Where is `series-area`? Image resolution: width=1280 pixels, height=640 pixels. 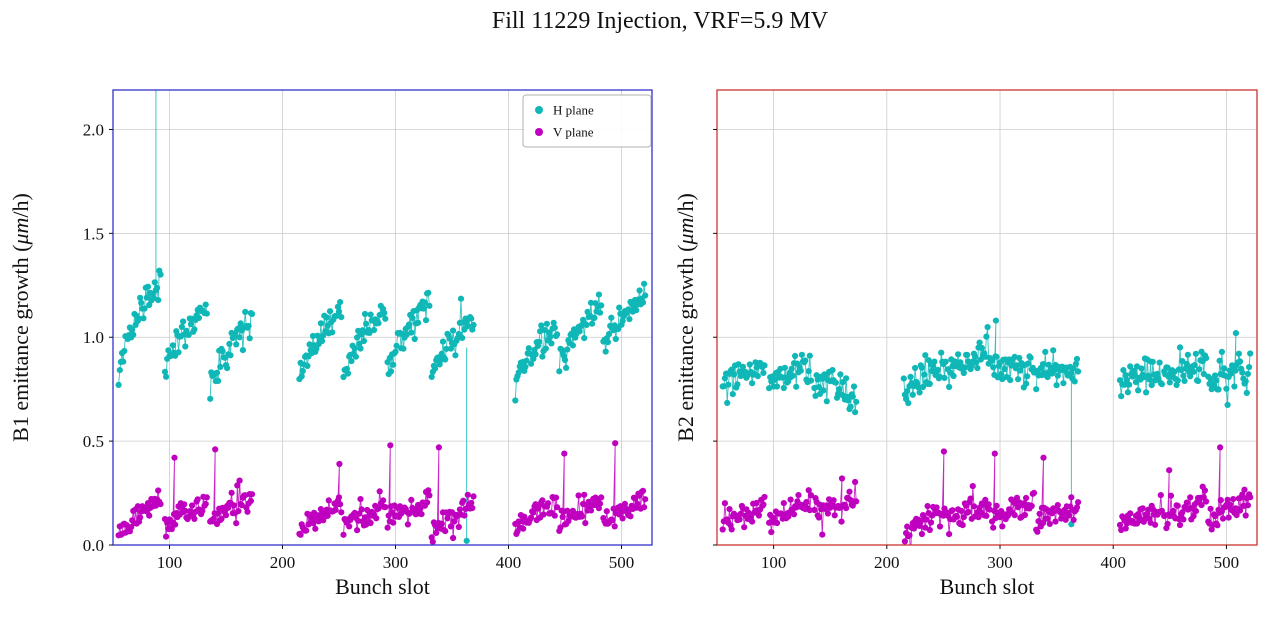 series-area is located at coordinates (986, 431).